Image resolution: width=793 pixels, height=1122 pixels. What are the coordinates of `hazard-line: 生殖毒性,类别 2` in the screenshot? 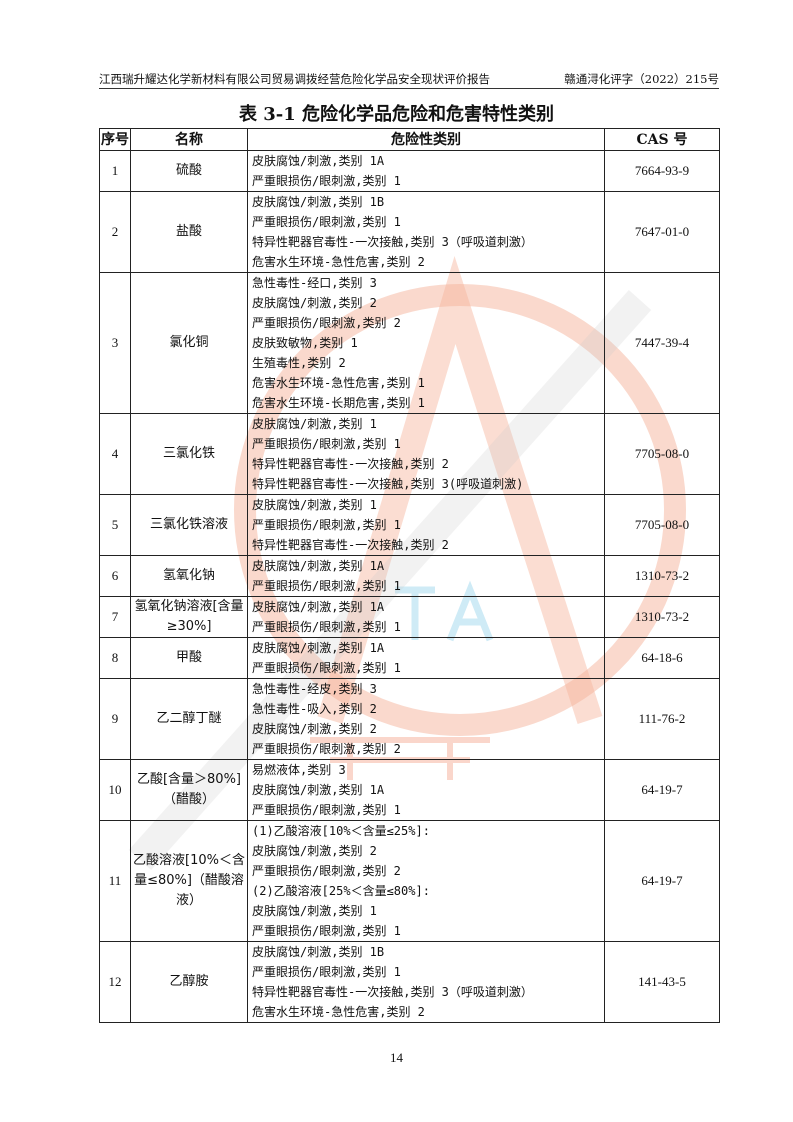 It's located at (299, 363).